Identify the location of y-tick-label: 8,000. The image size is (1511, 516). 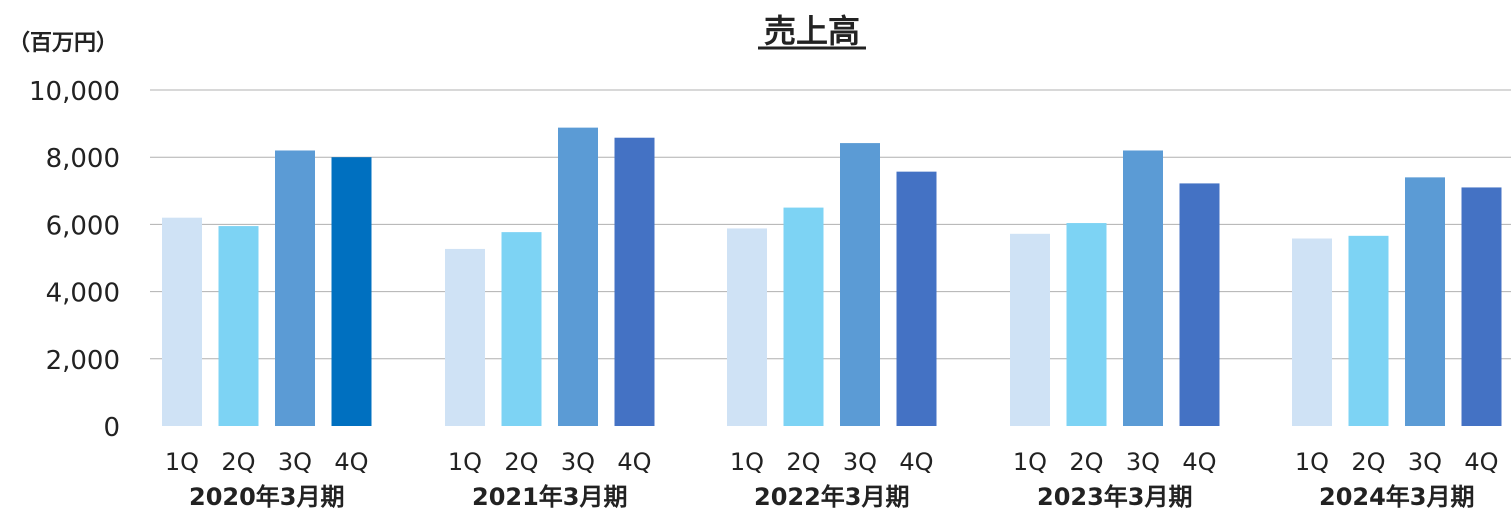
(83, 159).